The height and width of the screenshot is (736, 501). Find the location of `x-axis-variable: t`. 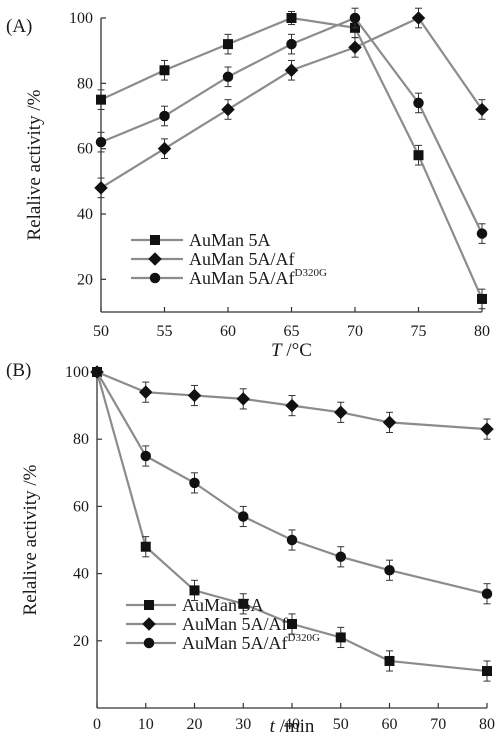

x-axis-variable: t is located at coordinates (273, 726).